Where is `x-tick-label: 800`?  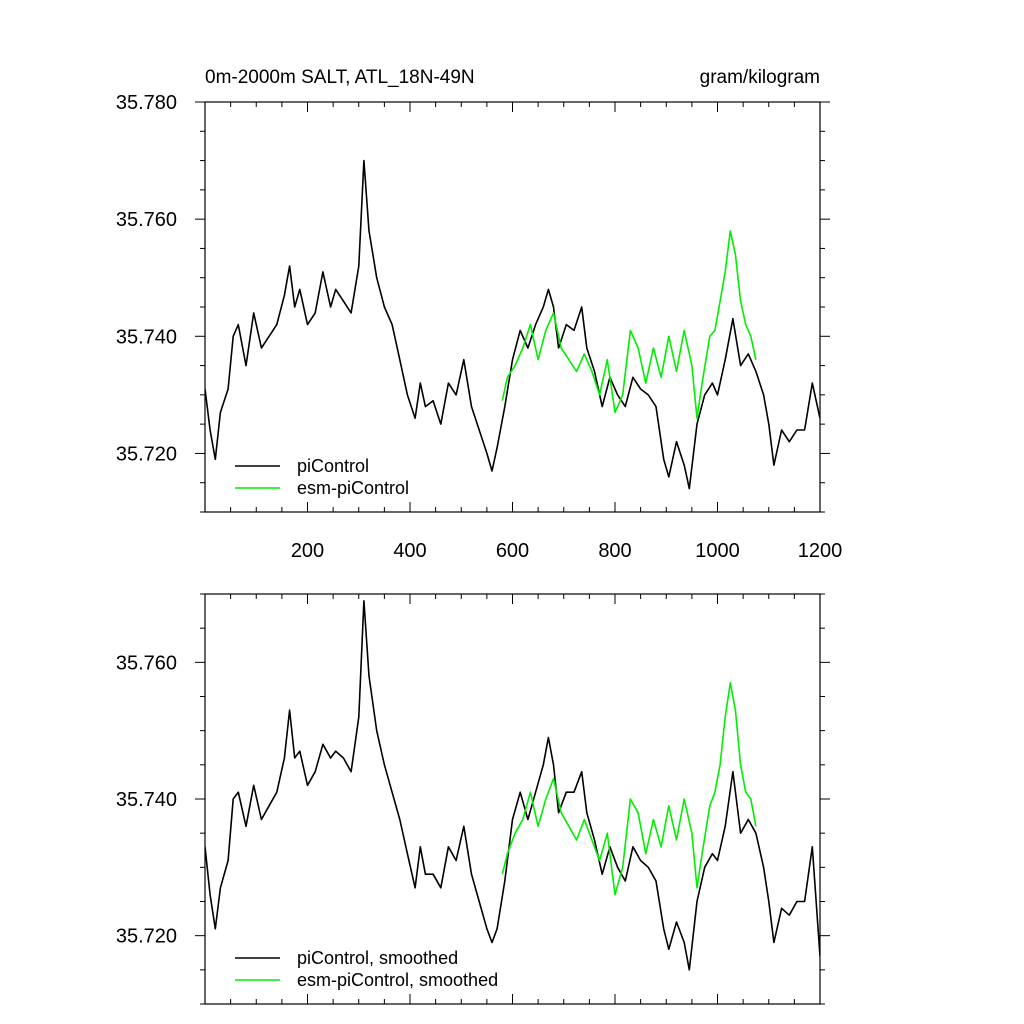
x-tick-label: 800 is located at coordinates (614, 551).